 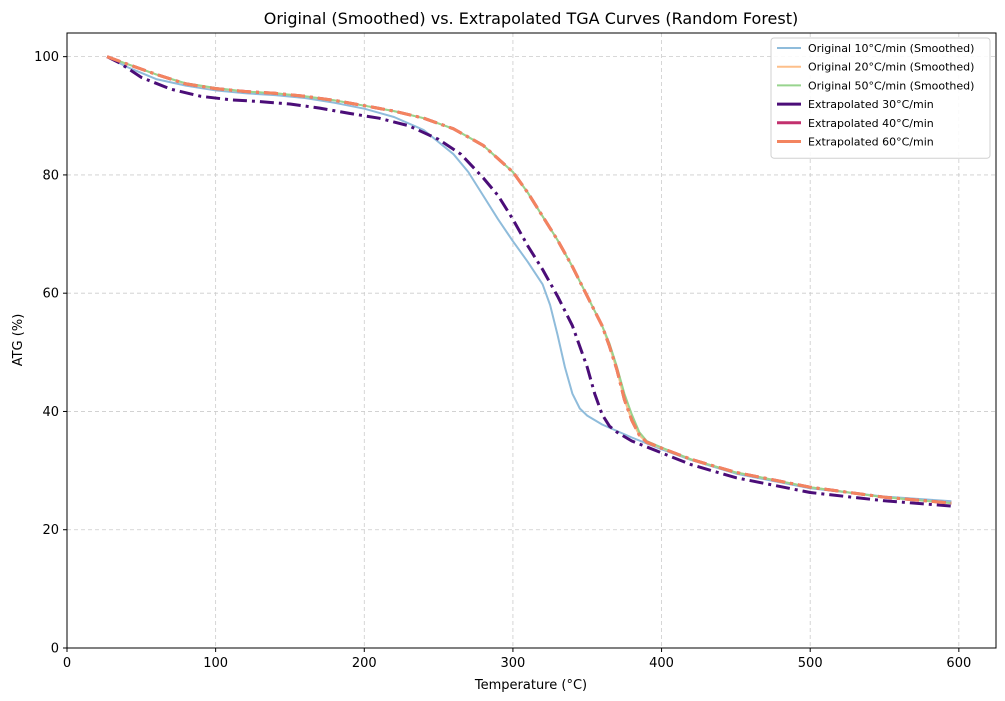 What do you see at coordinates (810, 663) in the screenshot?
I see `x-tick-label: 500` at bounding box center [810, 663].